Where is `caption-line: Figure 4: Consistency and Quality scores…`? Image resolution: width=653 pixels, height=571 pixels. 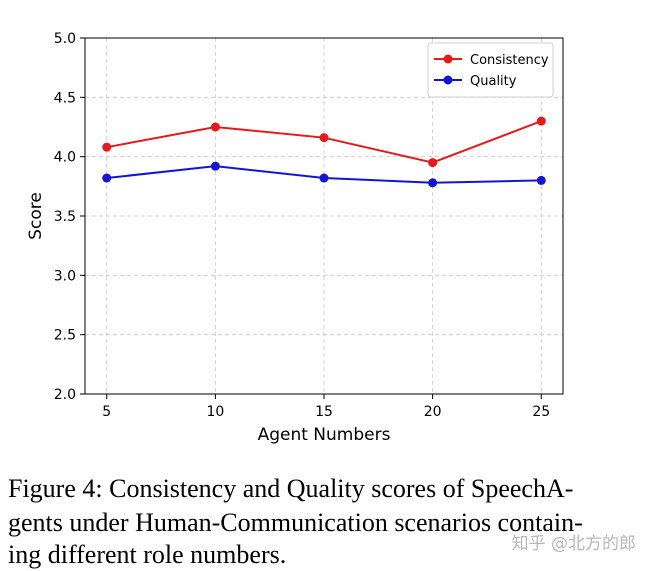
caption-line: Figure 4: Consistency and Quality scores… is located at coordinates (290, 488).